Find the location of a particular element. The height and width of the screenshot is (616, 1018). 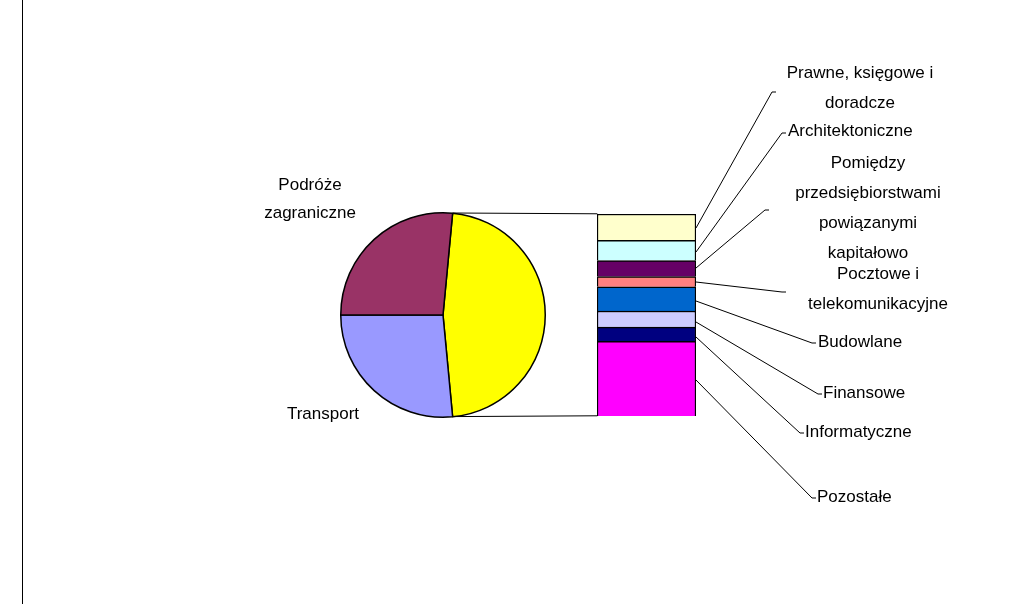

text: Prawne, księgowe i doradcze is located at coordinates (860, 87).